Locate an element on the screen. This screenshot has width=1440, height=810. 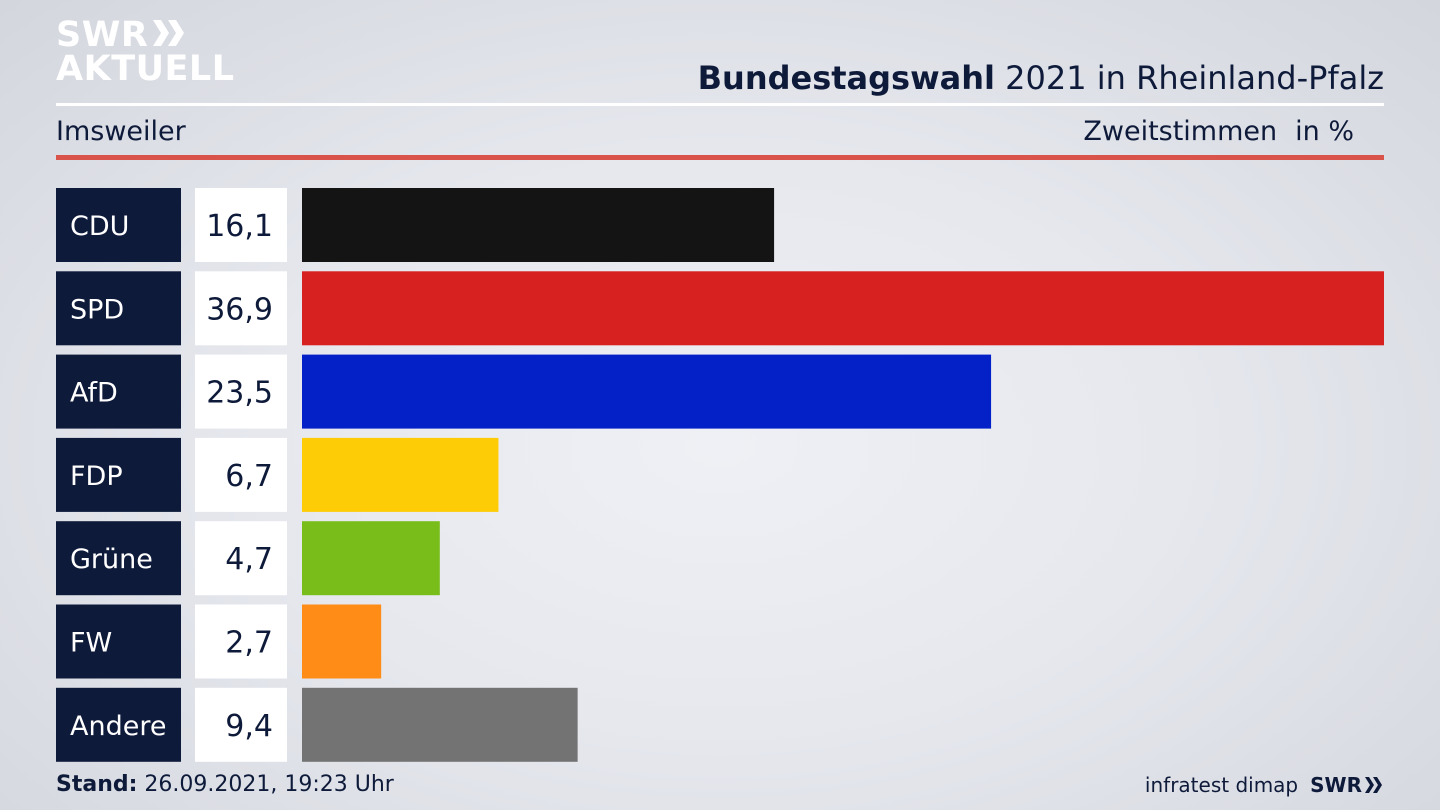
bar-afd is located at coordinates (647, 391).